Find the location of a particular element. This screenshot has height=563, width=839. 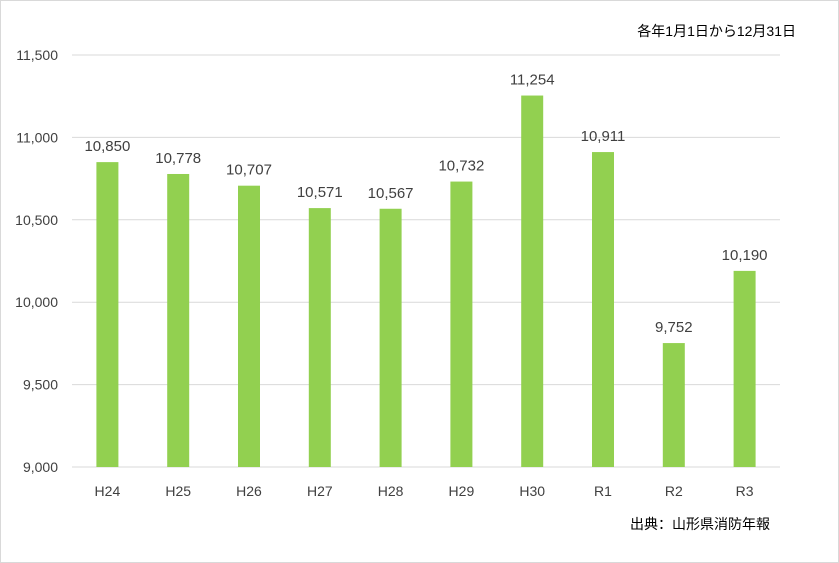

bar-r2 is located at coordinates (673, 405).